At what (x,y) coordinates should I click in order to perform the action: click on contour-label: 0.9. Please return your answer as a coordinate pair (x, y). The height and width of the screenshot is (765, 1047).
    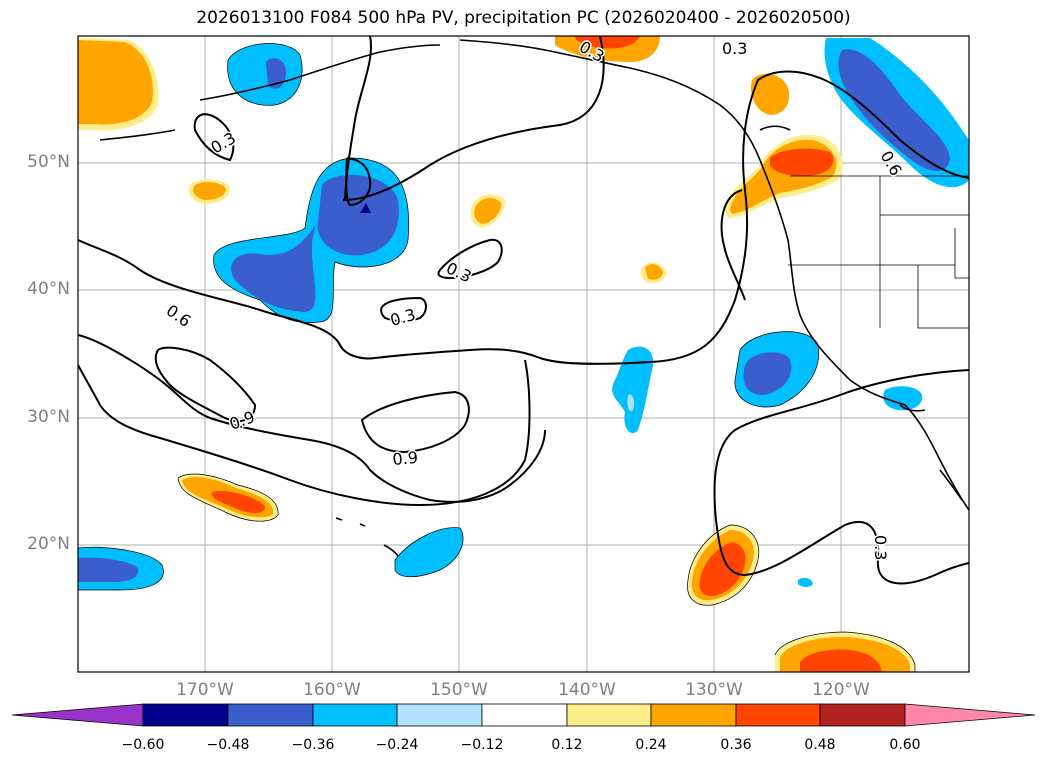
    Looking at the image, I should click on (405, 458).